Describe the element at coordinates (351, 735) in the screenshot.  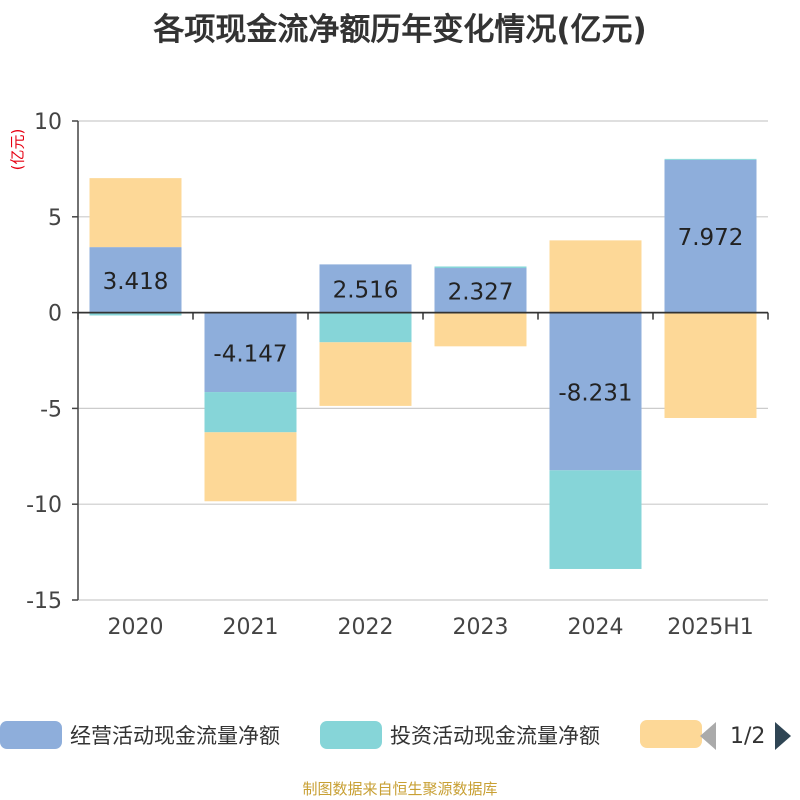
I see `legend-swatch-investing` at that location.